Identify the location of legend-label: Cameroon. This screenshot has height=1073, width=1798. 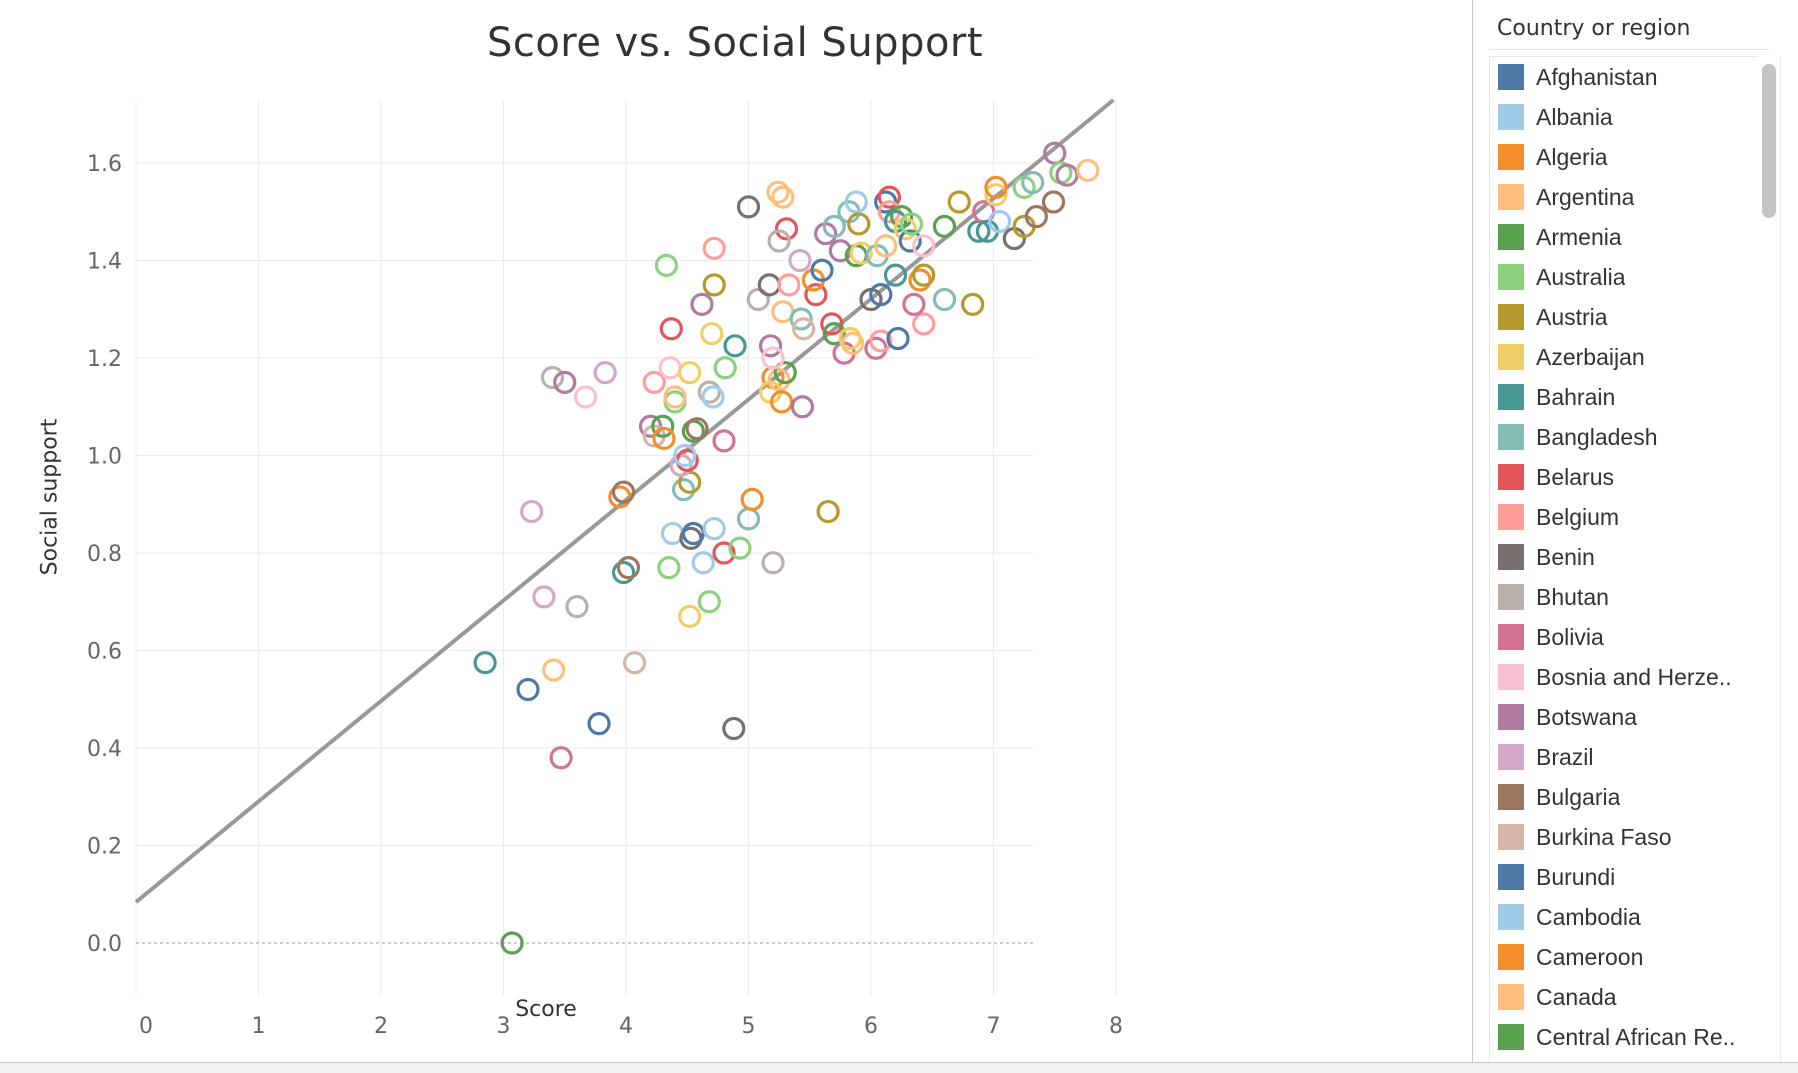
(1590, 956).